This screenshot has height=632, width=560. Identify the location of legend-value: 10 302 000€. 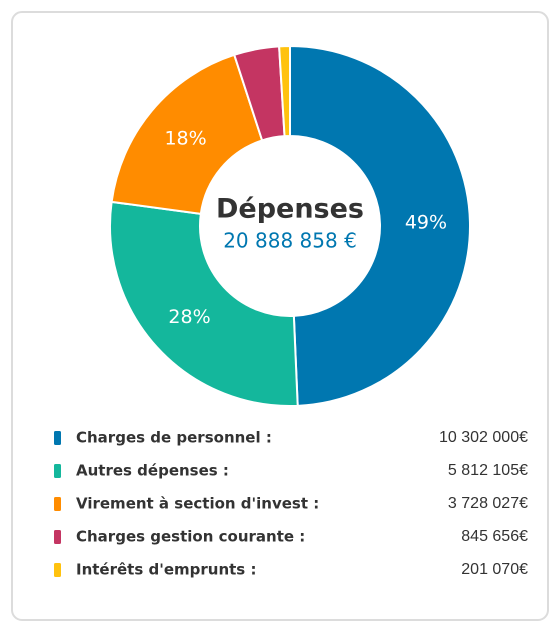
(483, 437).